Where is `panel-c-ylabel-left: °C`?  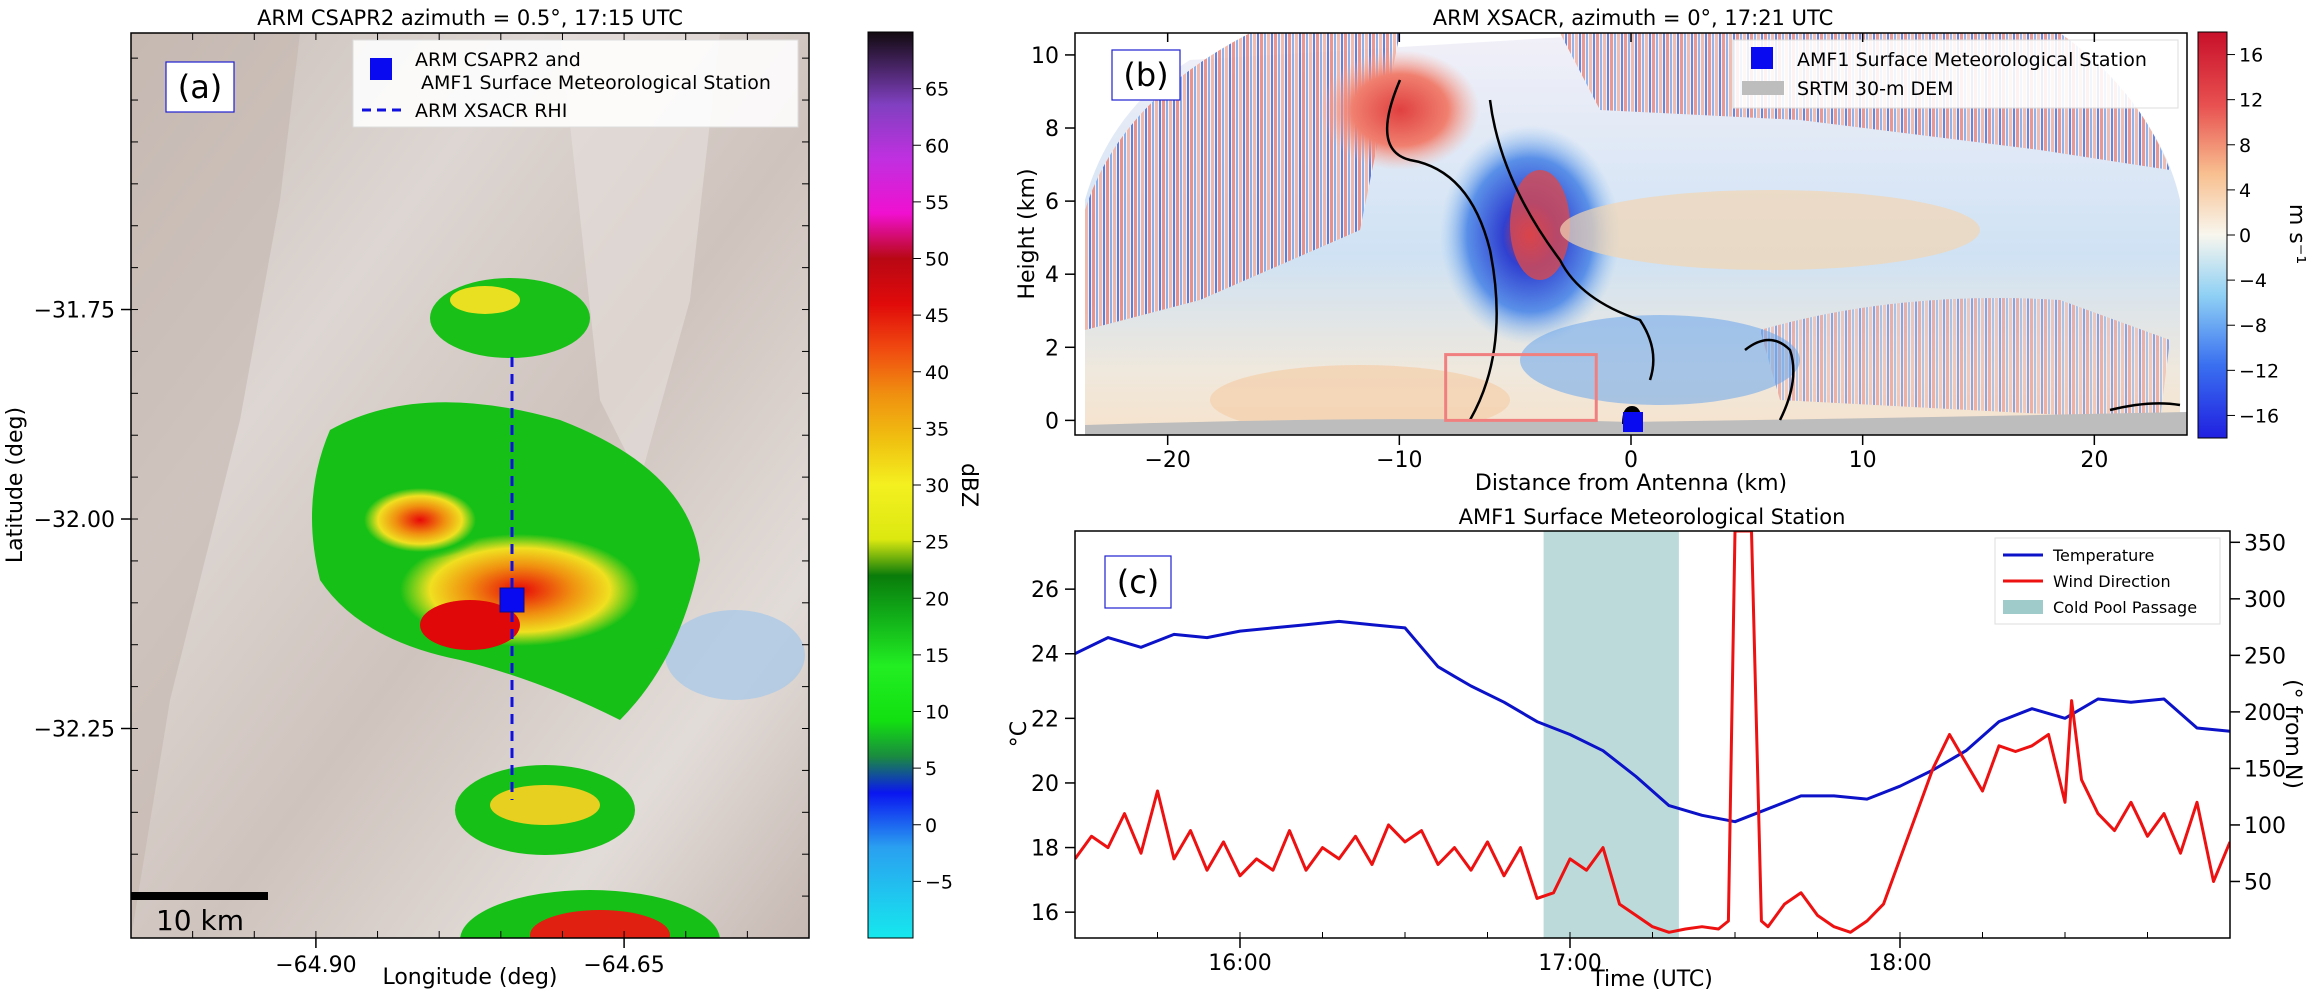 panel-c-ylabel-left: °C is located at coordinates (1019, 734).